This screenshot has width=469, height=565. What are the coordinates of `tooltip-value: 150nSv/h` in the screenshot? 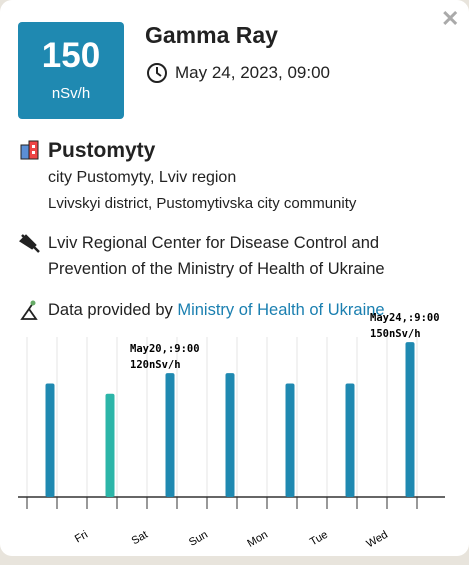 It's located at (395, 334).